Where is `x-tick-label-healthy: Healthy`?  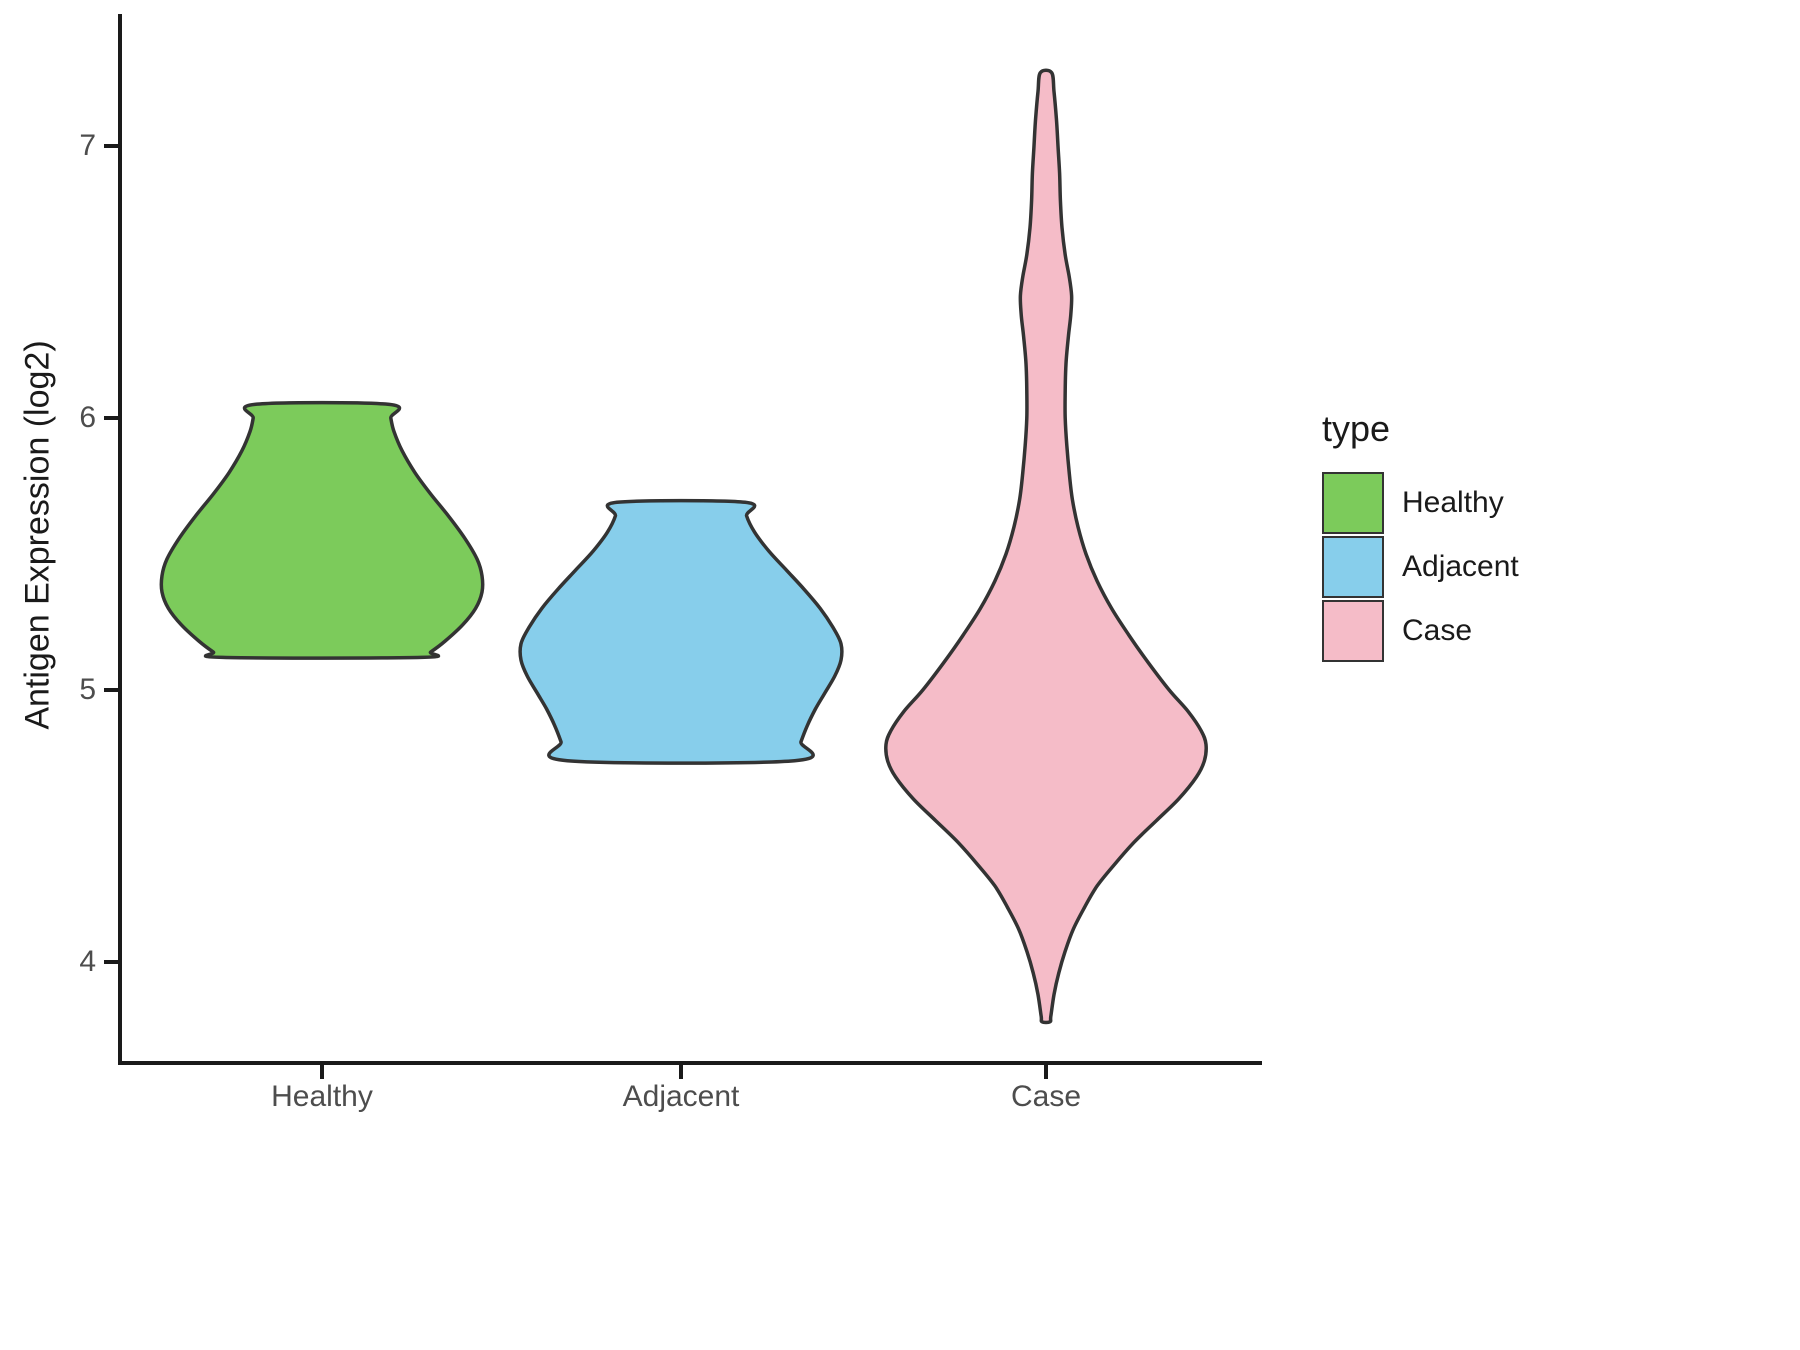
x-tick-label-healthy: Healthy is located at coordinates (322, 1096).